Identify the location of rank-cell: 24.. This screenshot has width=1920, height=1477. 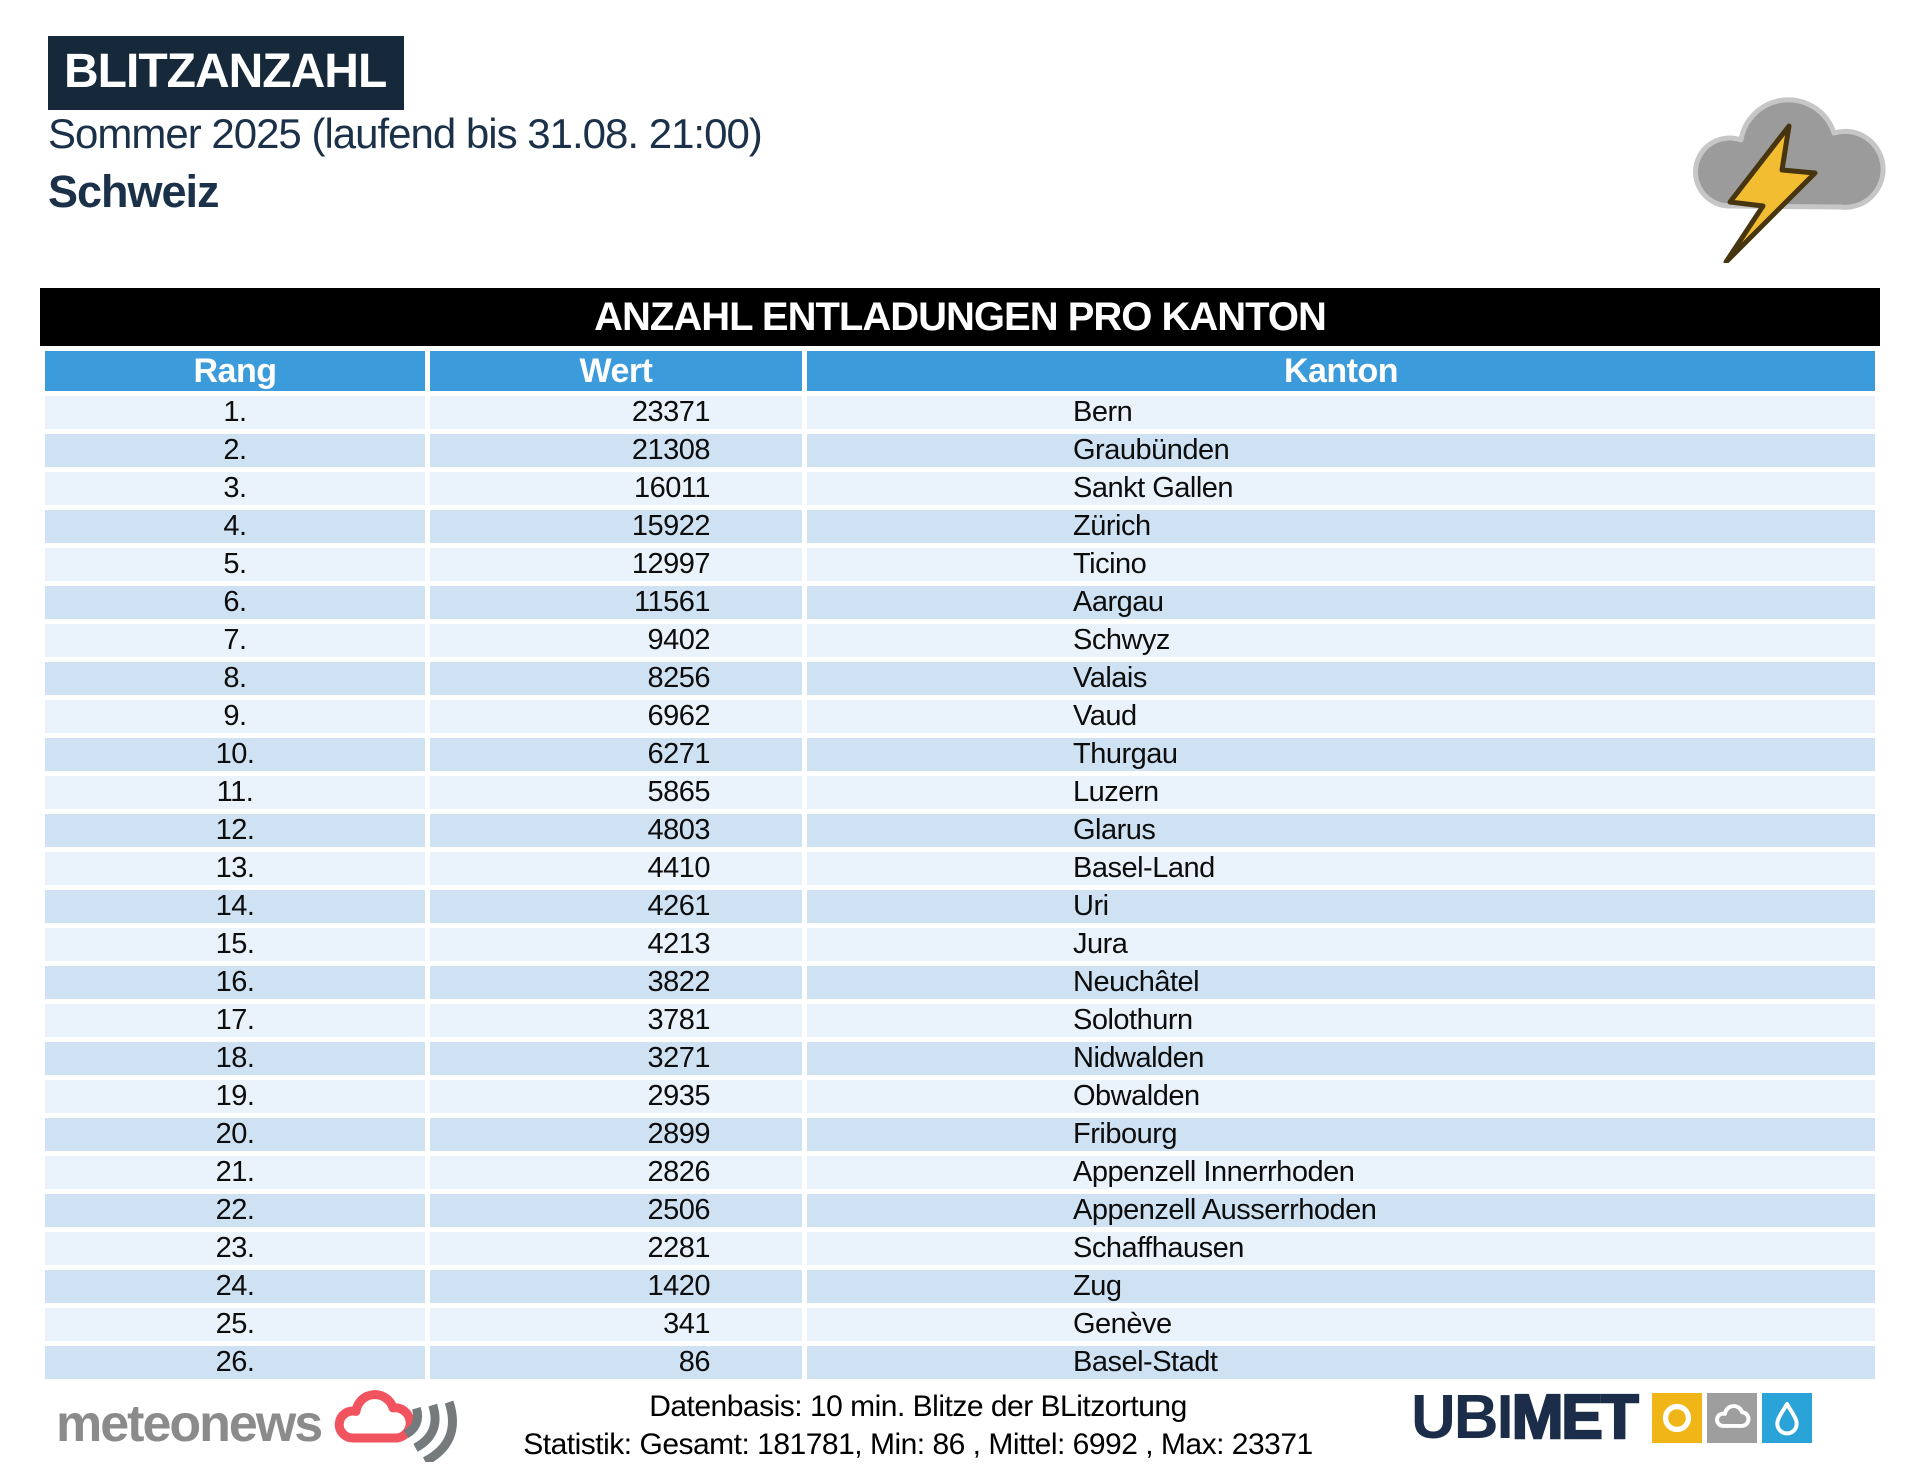
(235, 1286).